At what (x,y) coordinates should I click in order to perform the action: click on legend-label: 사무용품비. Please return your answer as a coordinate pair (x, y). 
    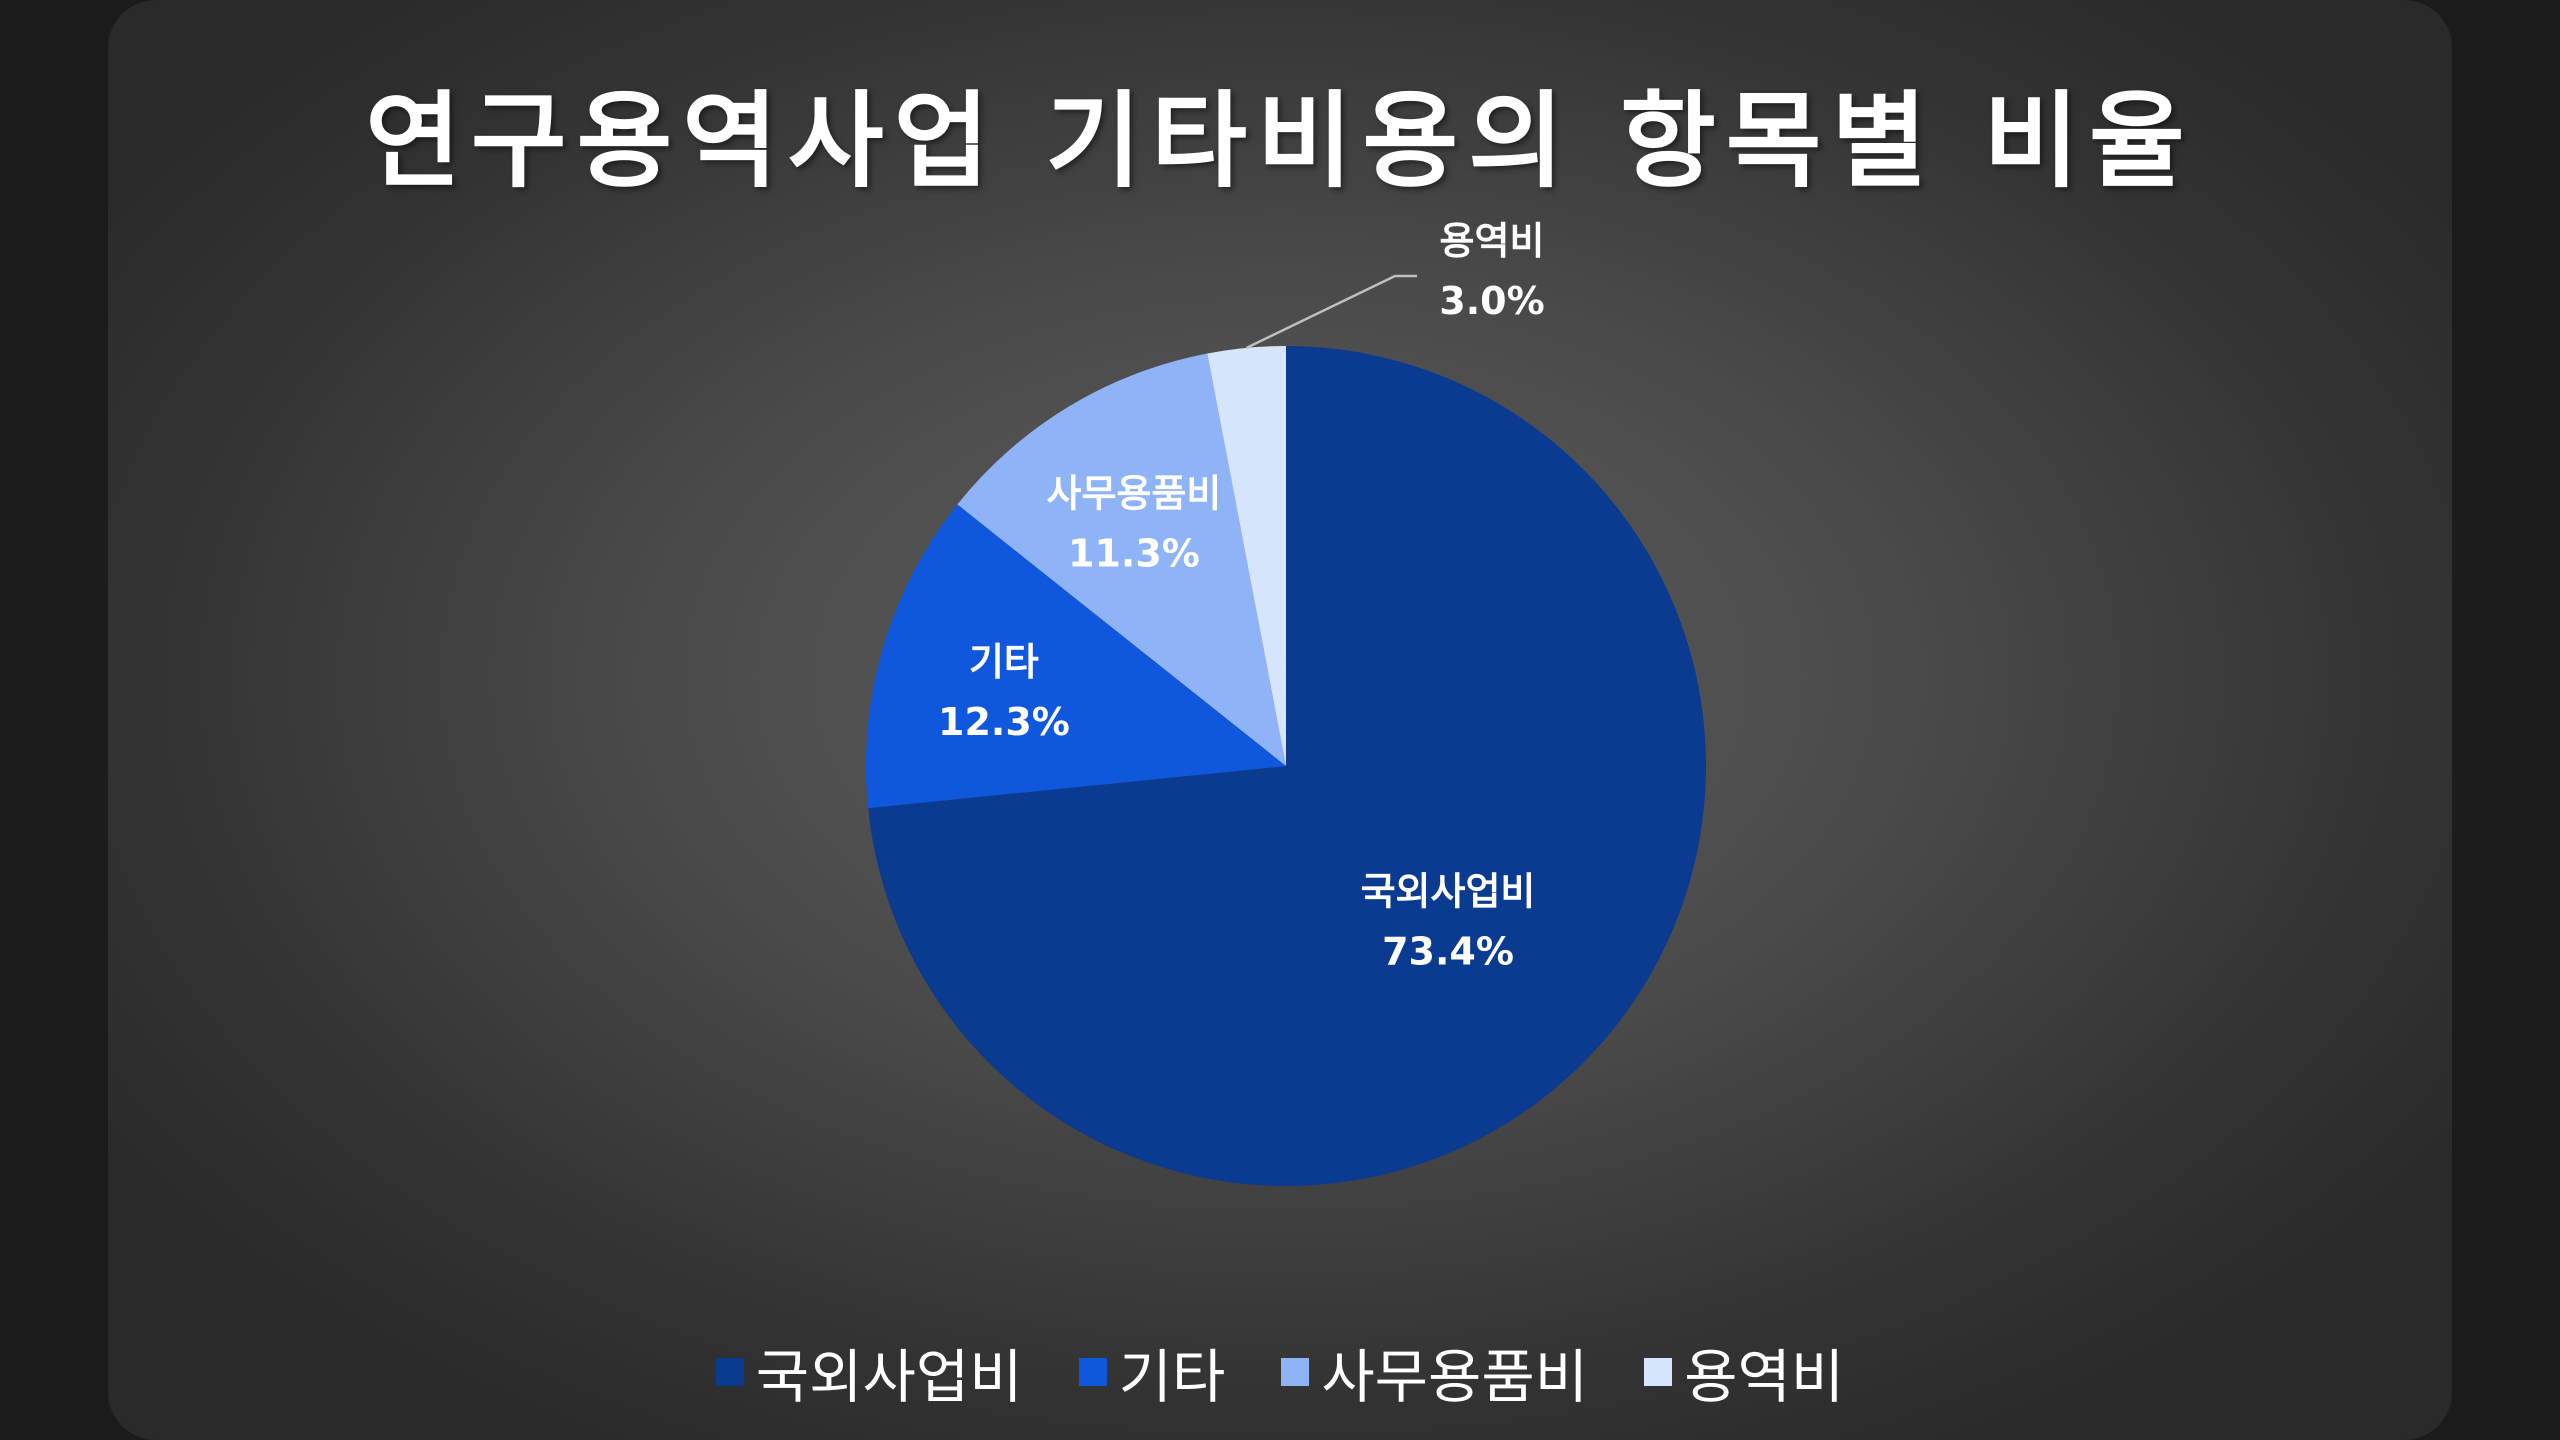
    Looking at the image, I should click on (1455, 1377).